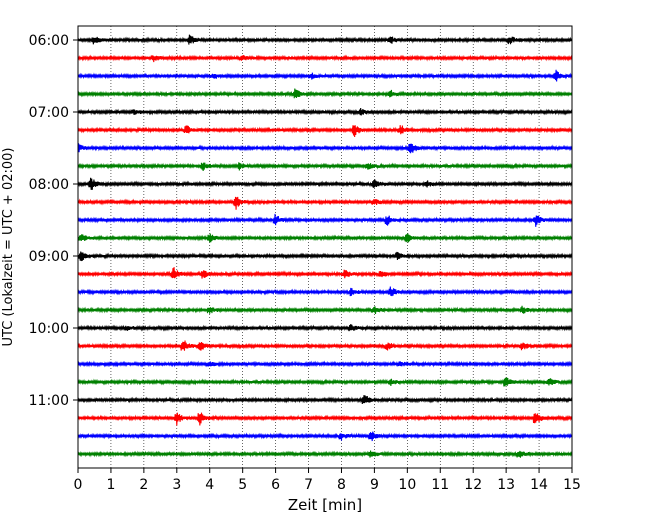 The image size is (650, 520). Describe the element at coordinates (440, 485) in the screenshot. I see `x-tick-label: 11` at that location.